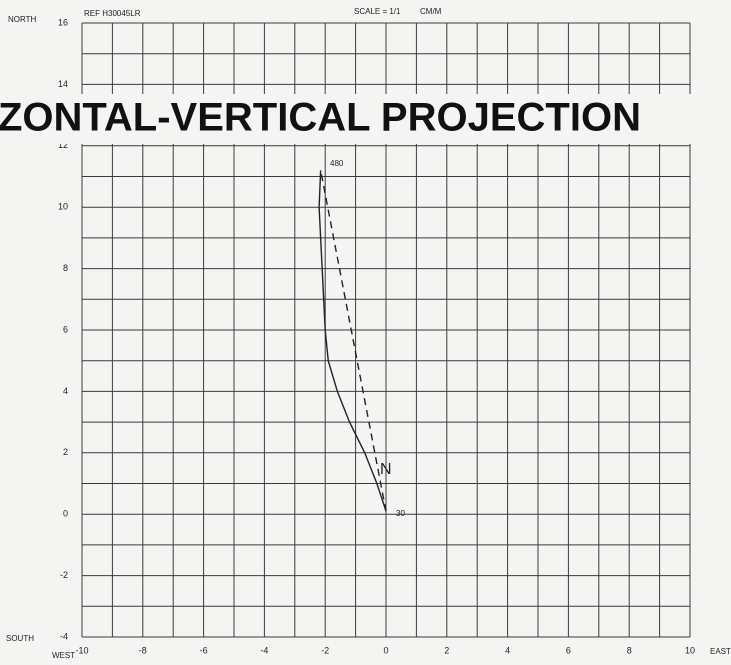 The image size is (731, 665). Describe the element at coordinates (204, 650) in the screenshot. I see `x-tick-label: -6` at that location.